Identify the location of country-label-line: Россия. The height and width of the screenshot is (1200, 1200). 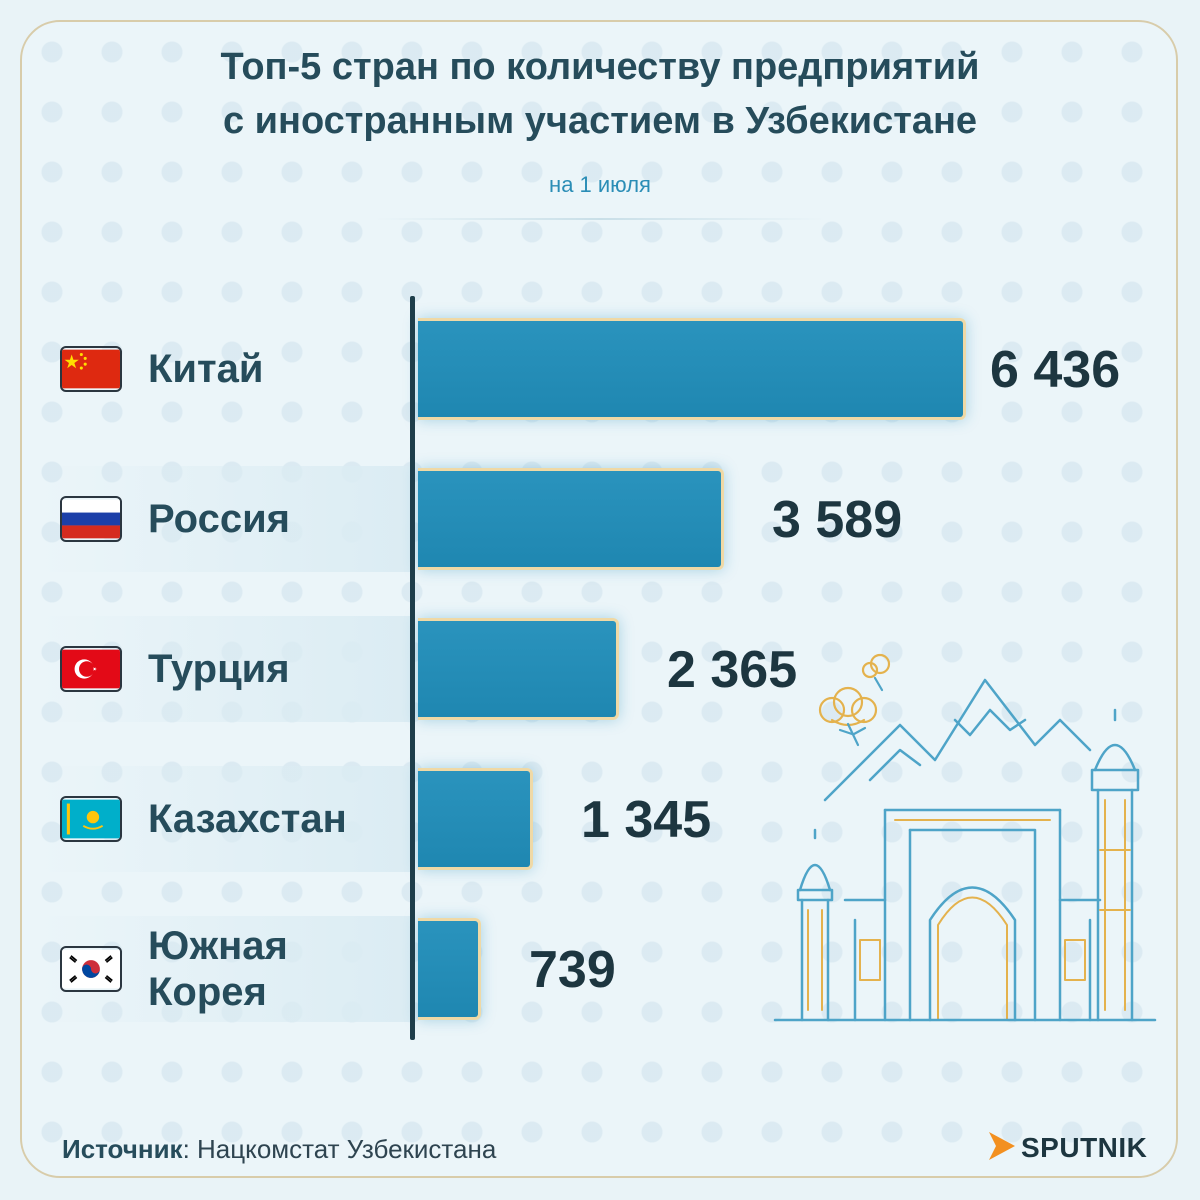
(219, 519).